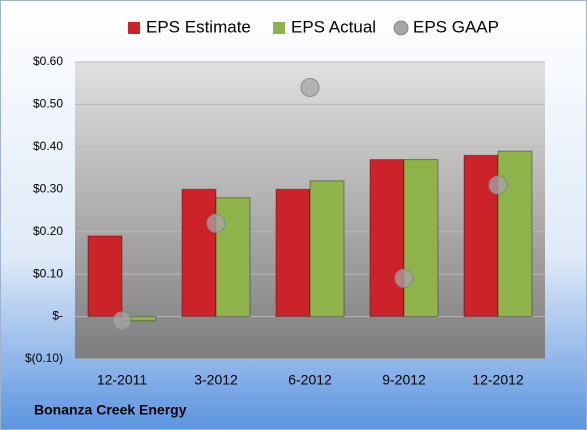  Describe the element at coordinates (48, 146) in the screenshot. I see `y-tick-label: $0.40` at that location.